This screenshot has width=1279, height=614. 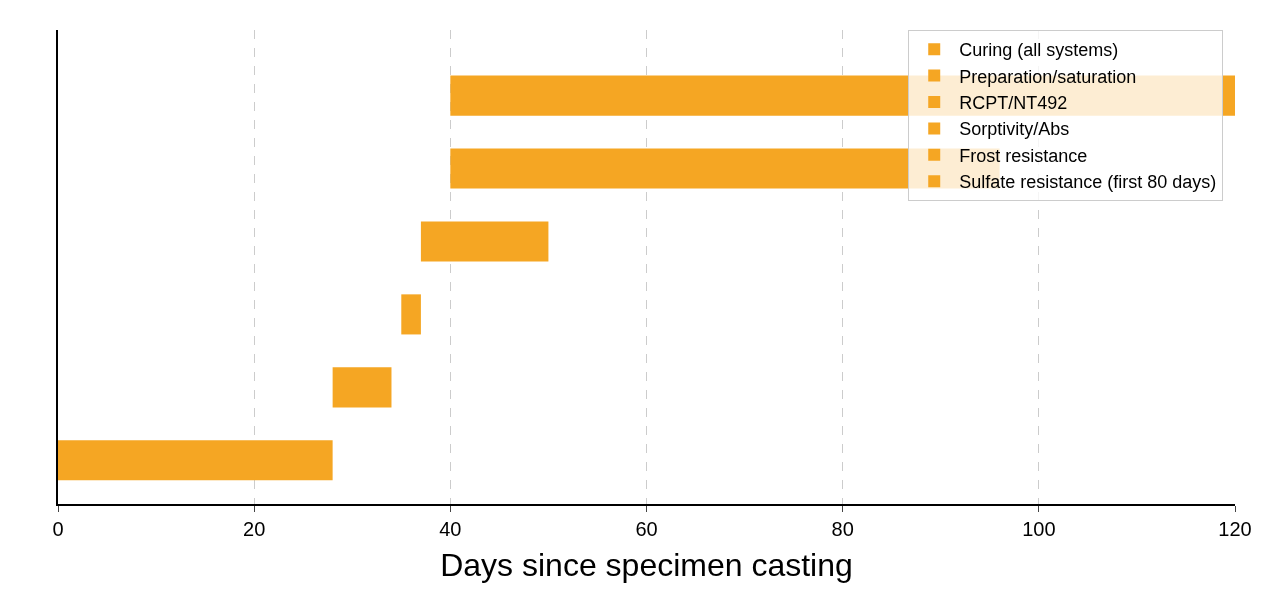 What do you see at coordinates (254, 528) in the screenshot?
I see `x-tick-label: 20` at bounding box center [254, 528].